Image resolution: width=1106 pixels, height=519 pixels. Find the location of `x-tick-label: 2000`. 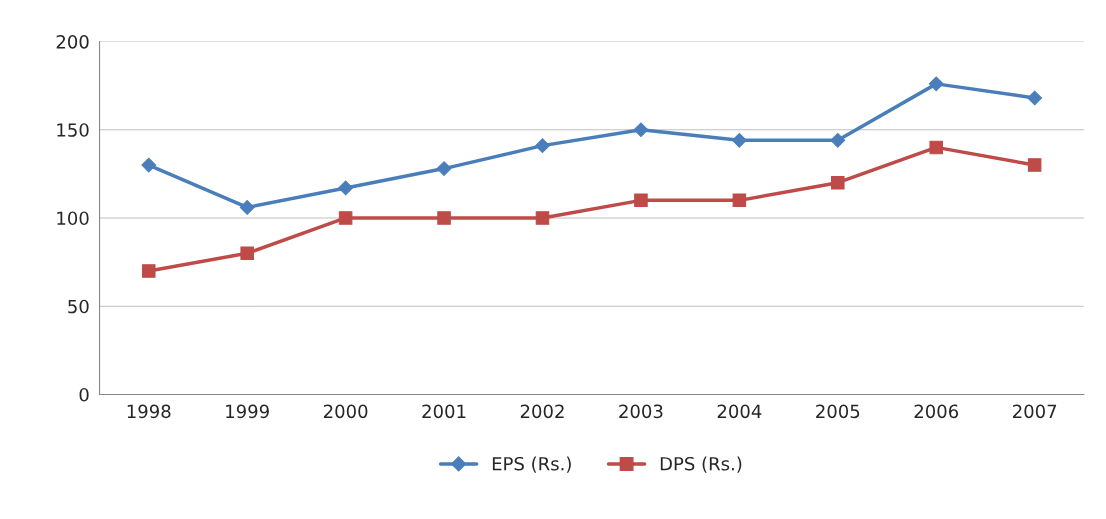

x-tick-label: 2000 is located at coordinates (345, 411).